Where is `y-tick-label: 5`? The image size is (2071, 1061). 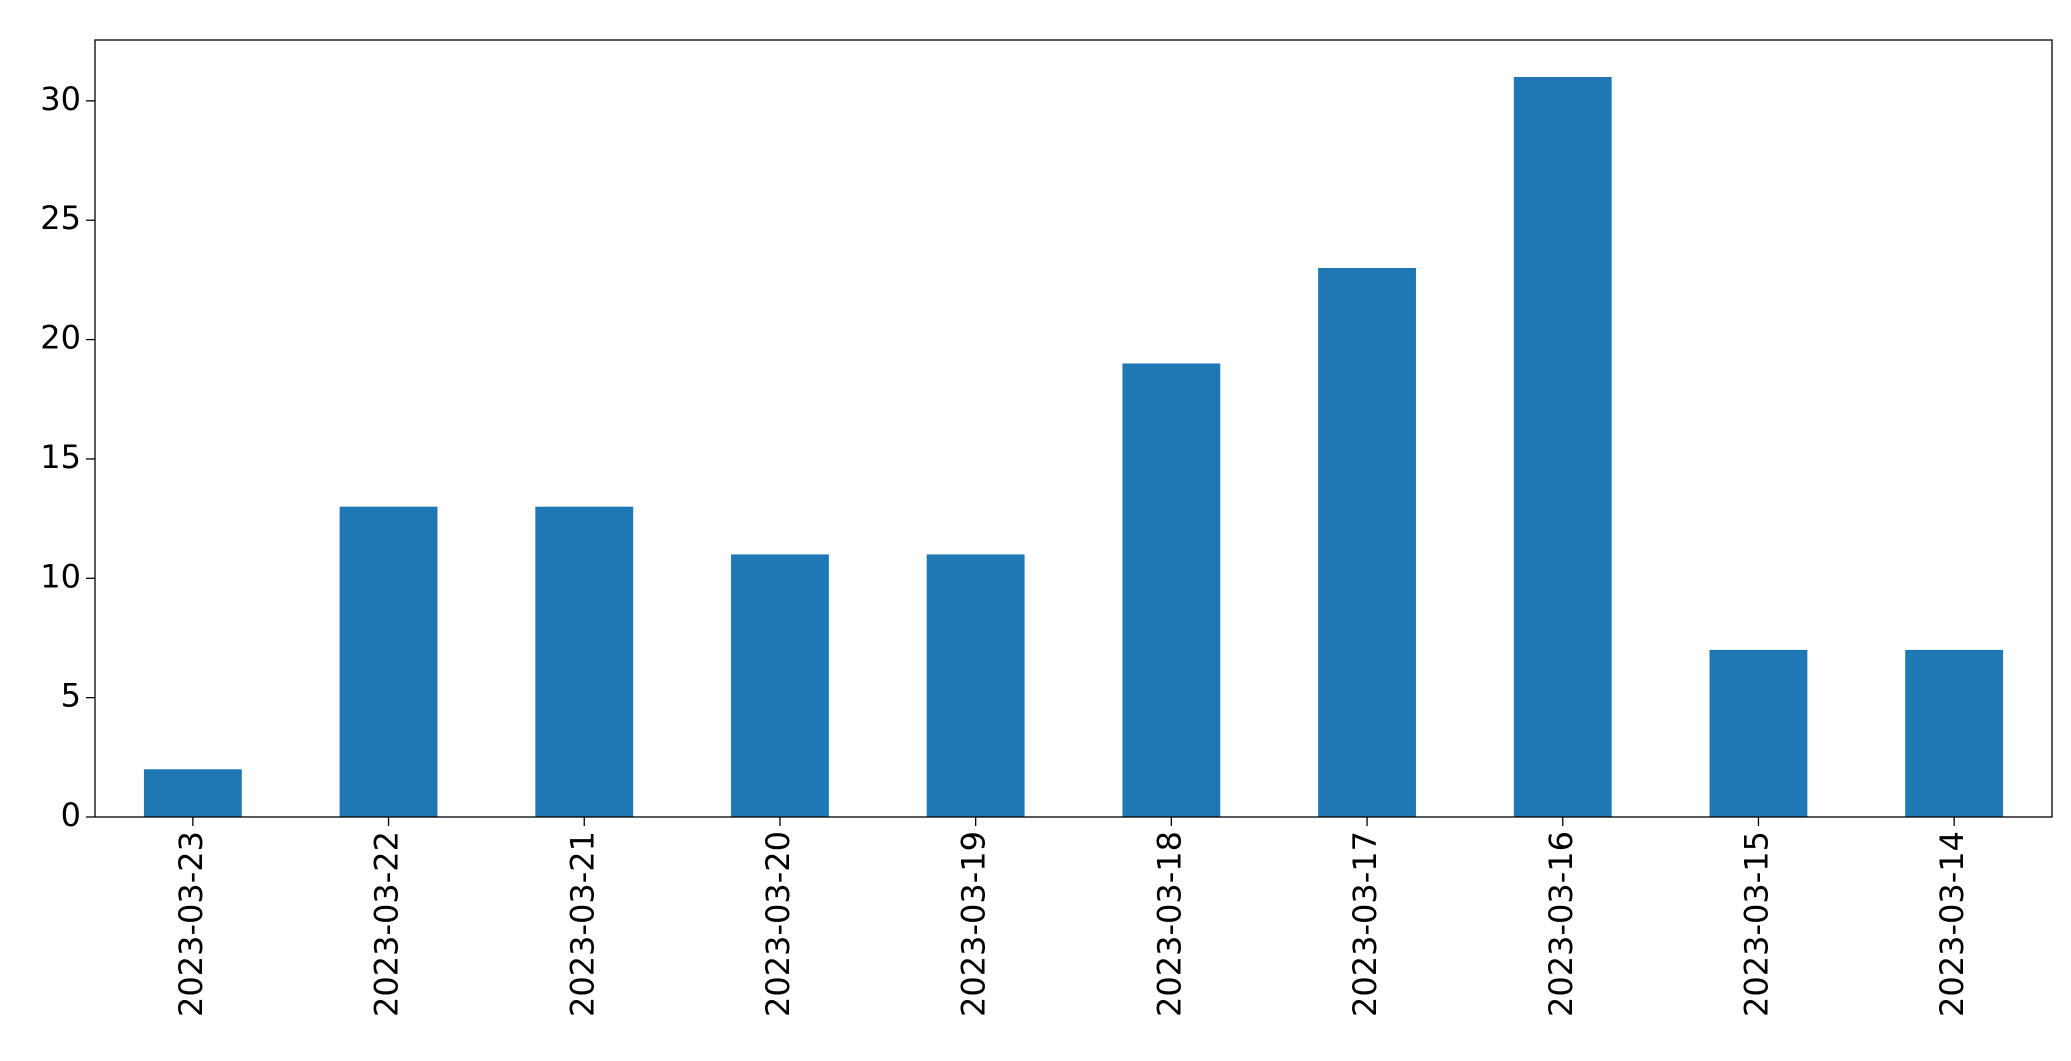
y-tick-label: 5 is located at coordinates (71, 696).